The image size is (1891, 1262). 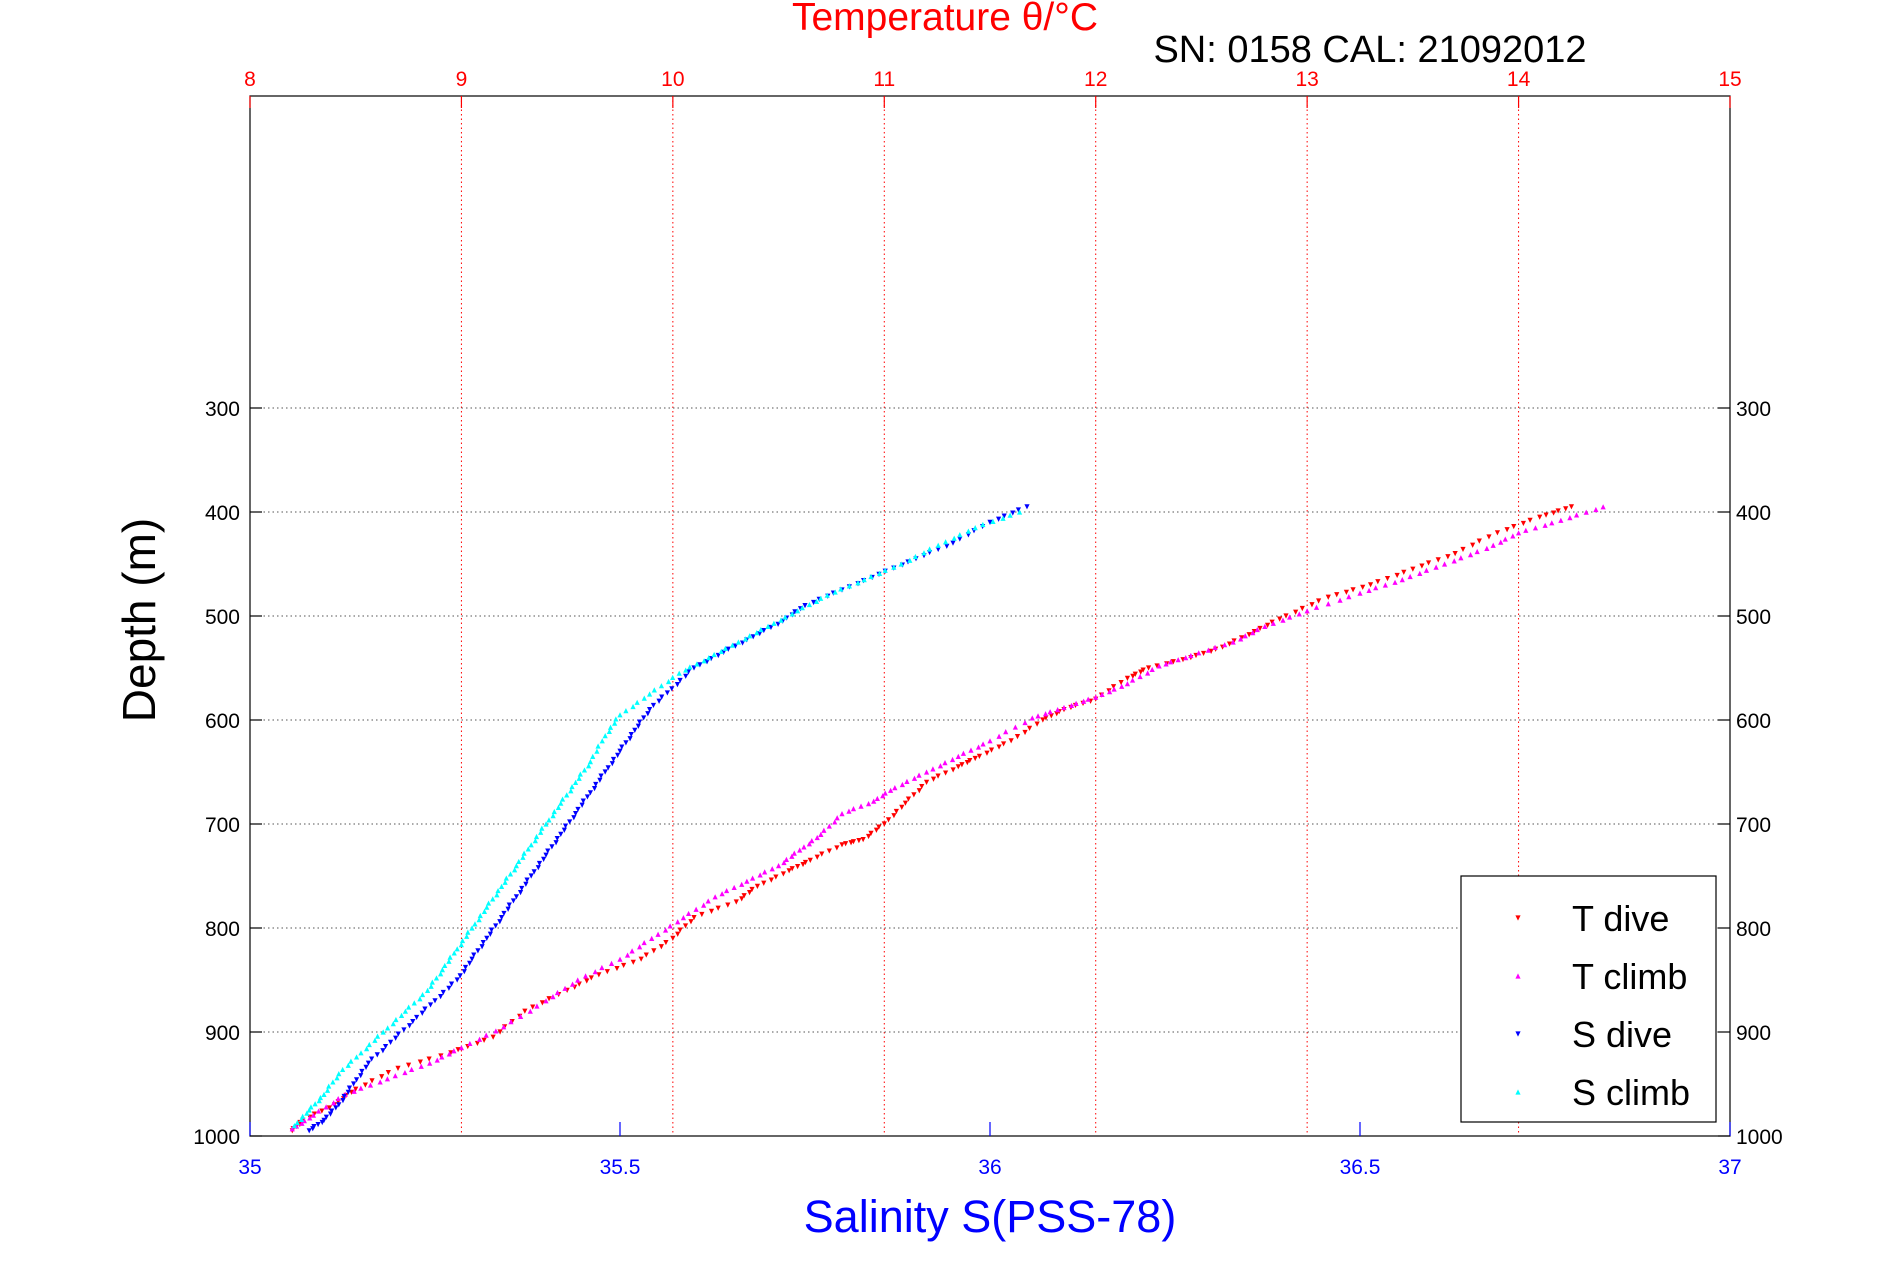 I want to click on temperature-tick-label: 14, so click(x=1519, y=79).